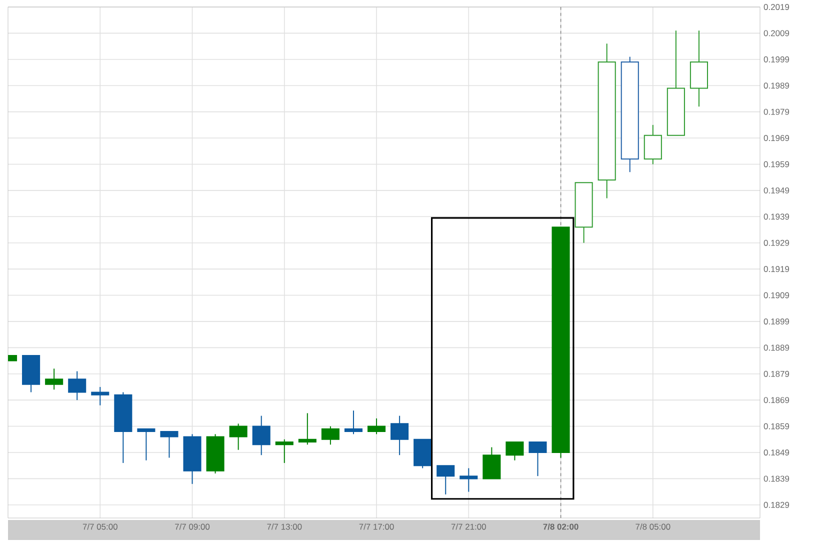 This screenshot has width=822, height=548. Describe the element at coordinates (777, 505) in the screenshot. I see `y-tick-label: 0.1829` at that location.